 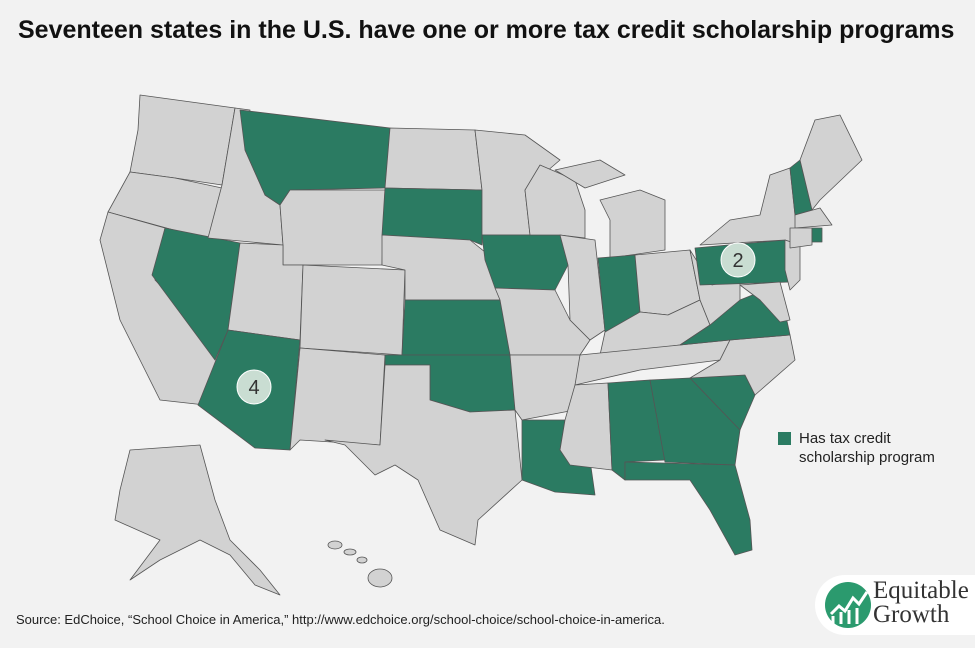 I want to click on callout-label: 4, so click(x=253, y=388).